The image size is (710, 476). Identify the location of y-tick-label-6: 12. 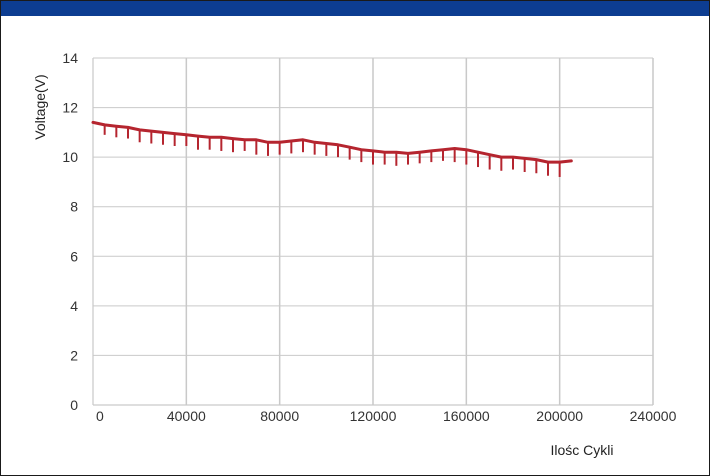
(70, 108).